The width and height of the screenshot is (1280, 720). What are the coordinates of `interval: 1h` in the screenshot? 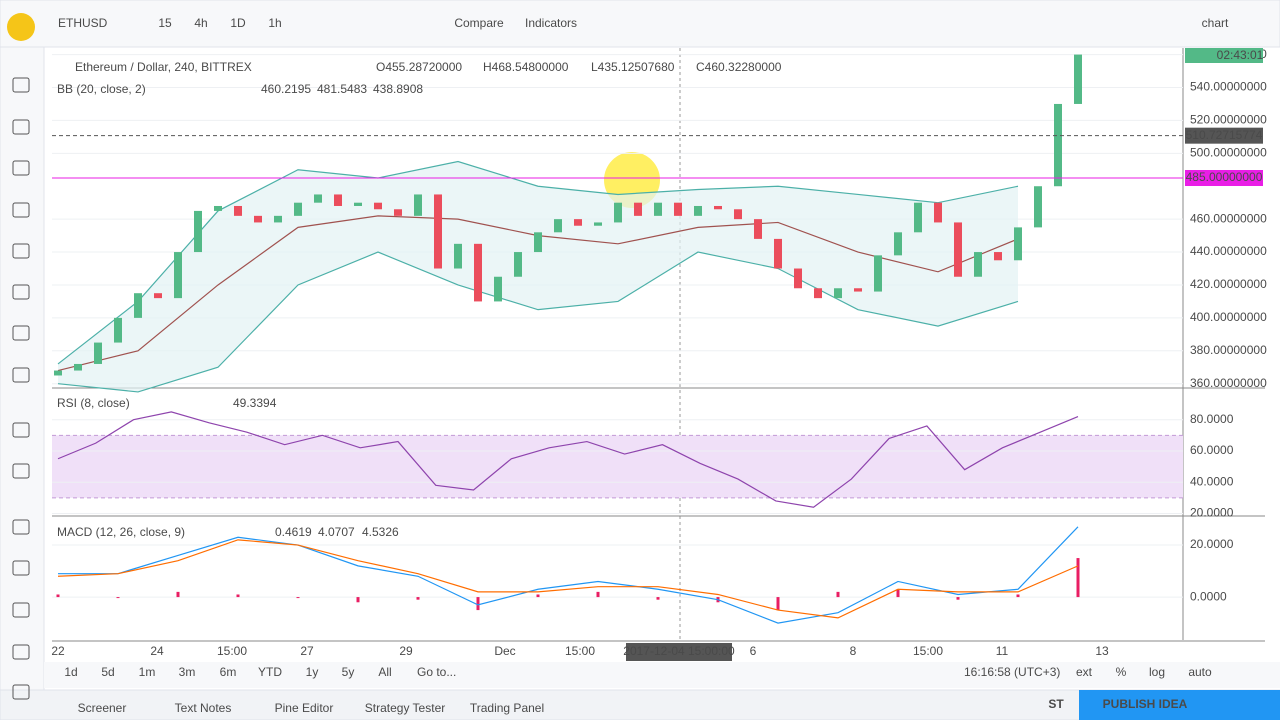 It's located at (274, 23).